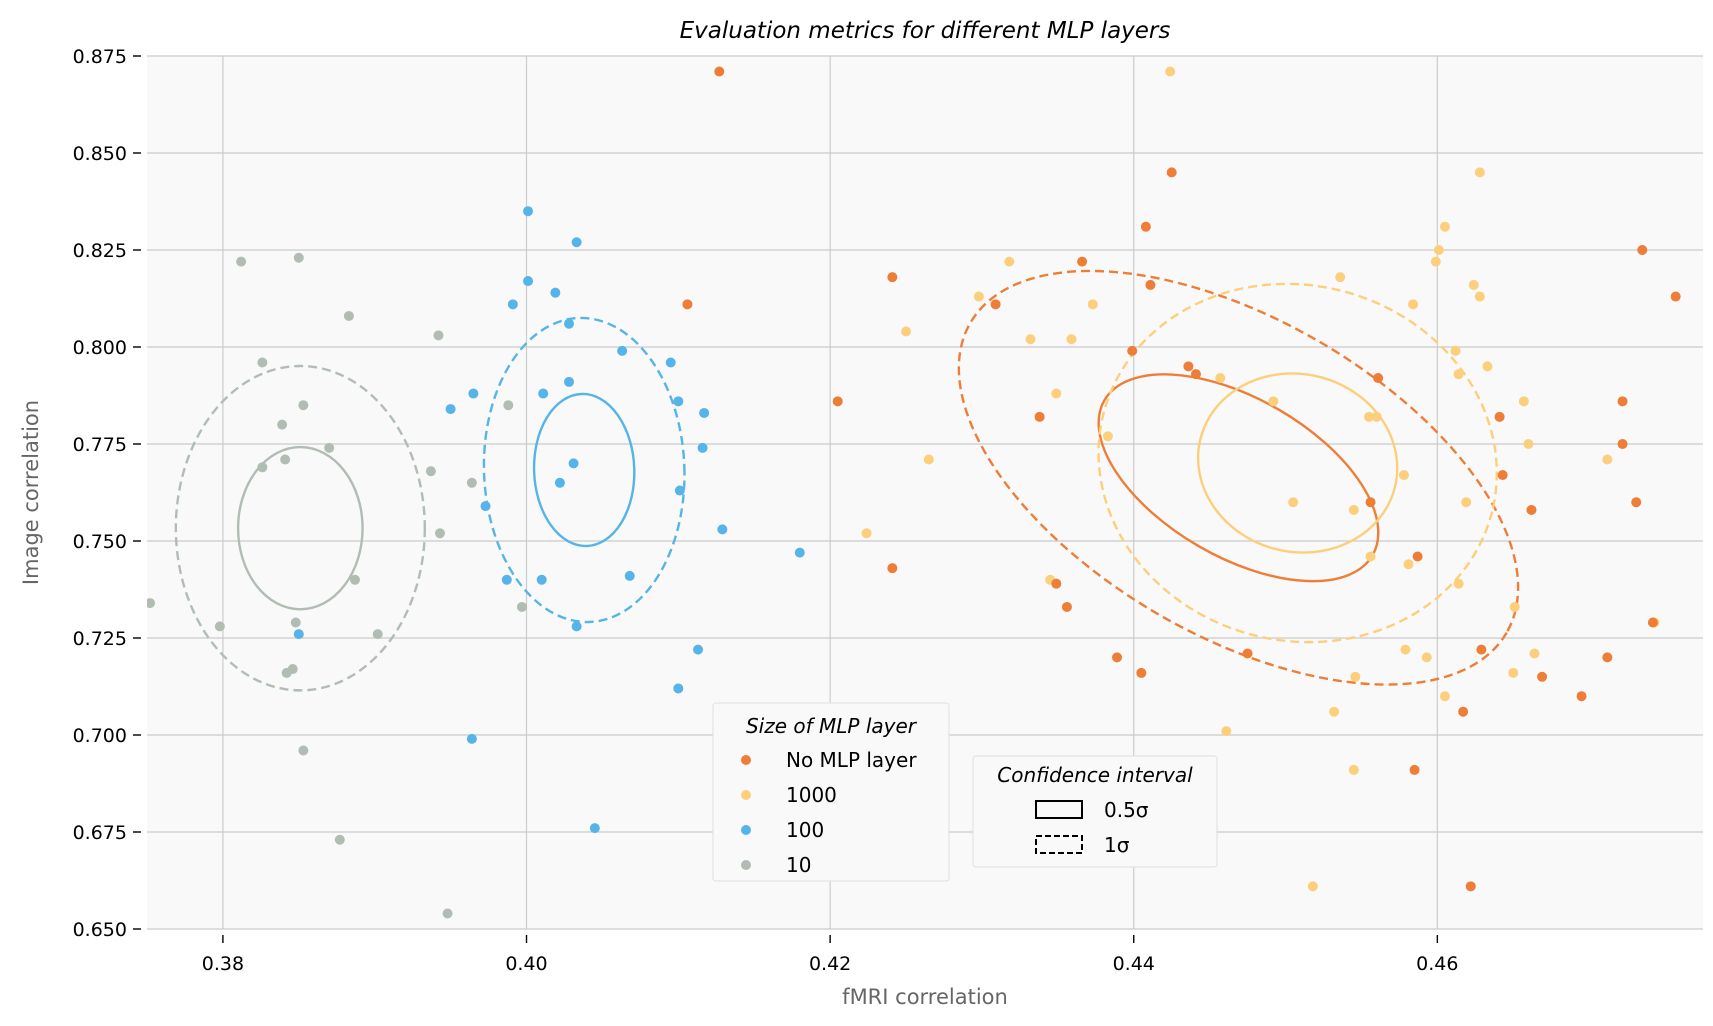 This screenshot has height=1026, width=1713. Describe the element at coordinates (1117, 845) in the screenshot. I see `legend-ci-label: 1σ` at that location.